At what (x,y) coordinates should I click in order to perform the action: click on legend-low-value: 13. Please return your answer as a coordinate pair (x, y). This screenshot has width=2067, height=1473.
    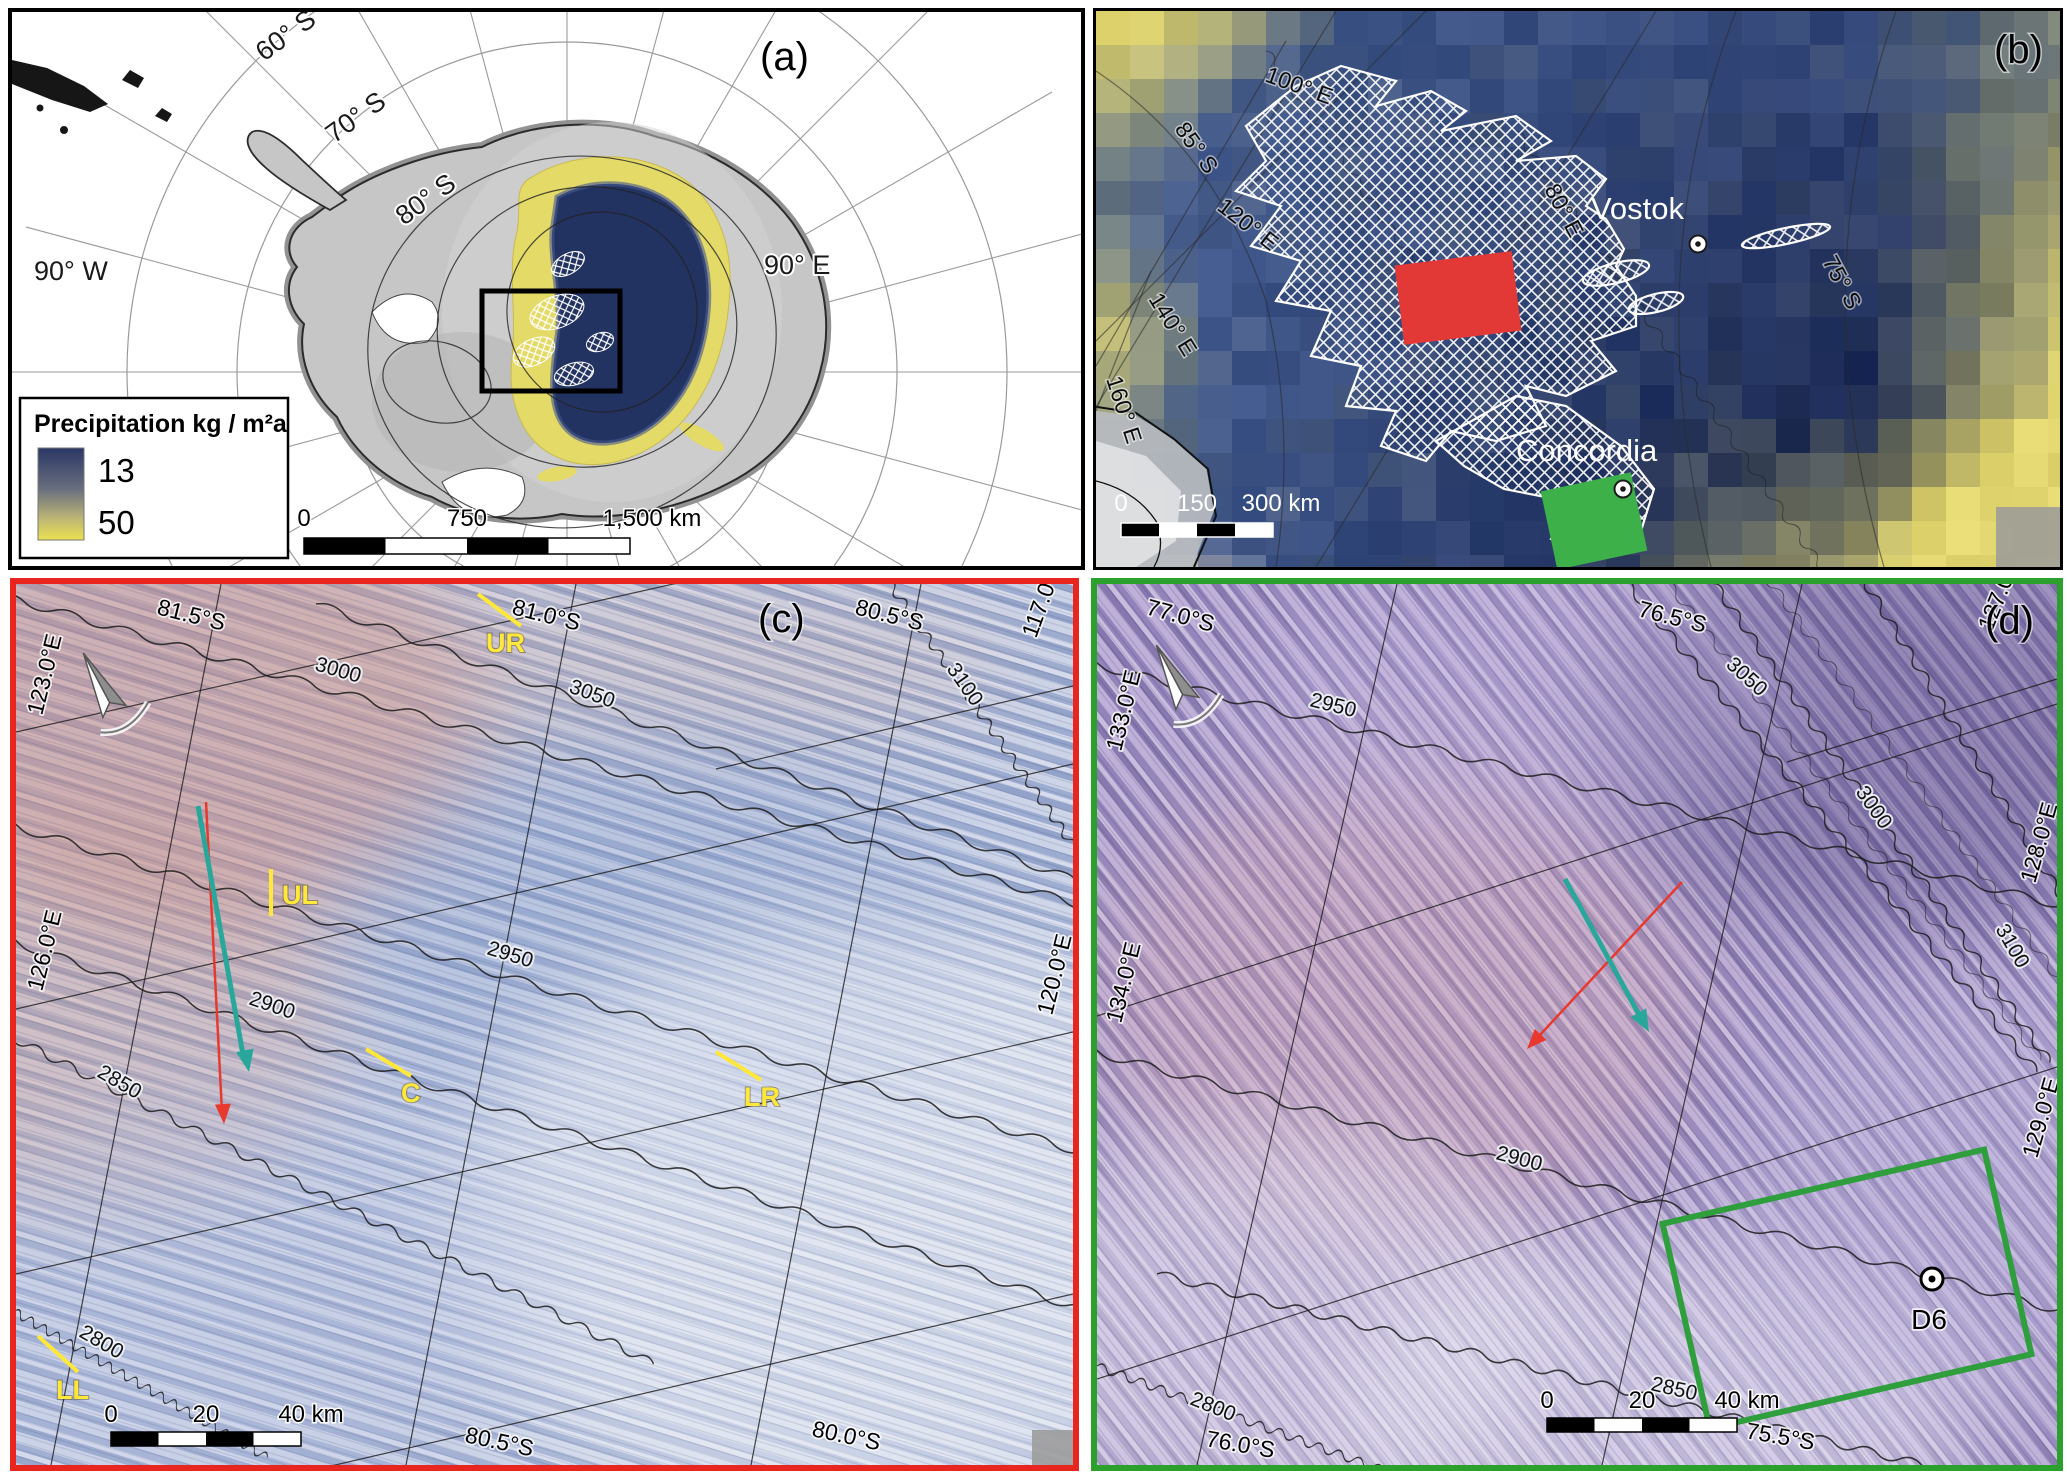
    Looking at the image, I should click on (116, 470).